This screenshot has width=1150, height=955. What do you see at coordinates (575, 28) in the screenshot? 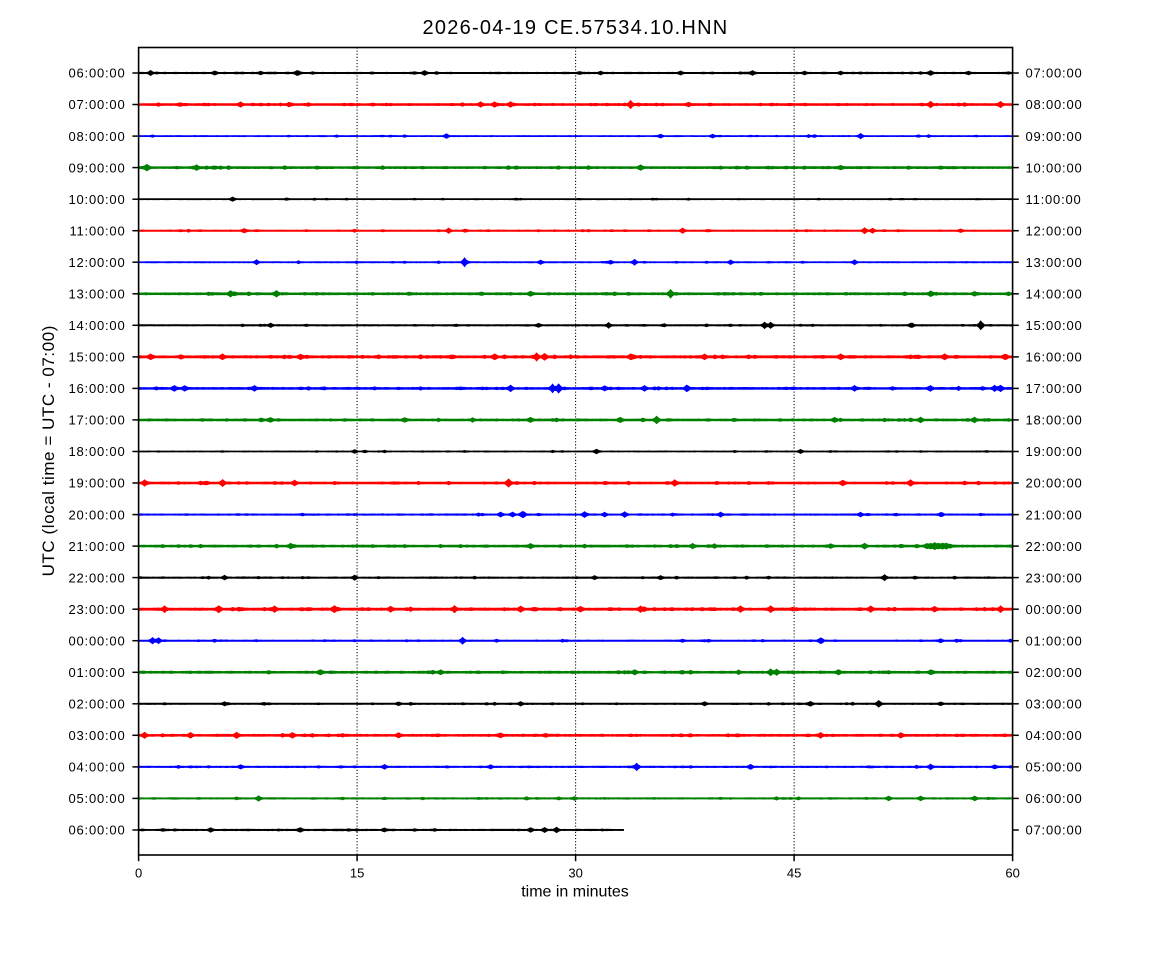
I see `svg-text: 2026-04-19 CE.57534.10.HNN` at bounding box center [575, 28].